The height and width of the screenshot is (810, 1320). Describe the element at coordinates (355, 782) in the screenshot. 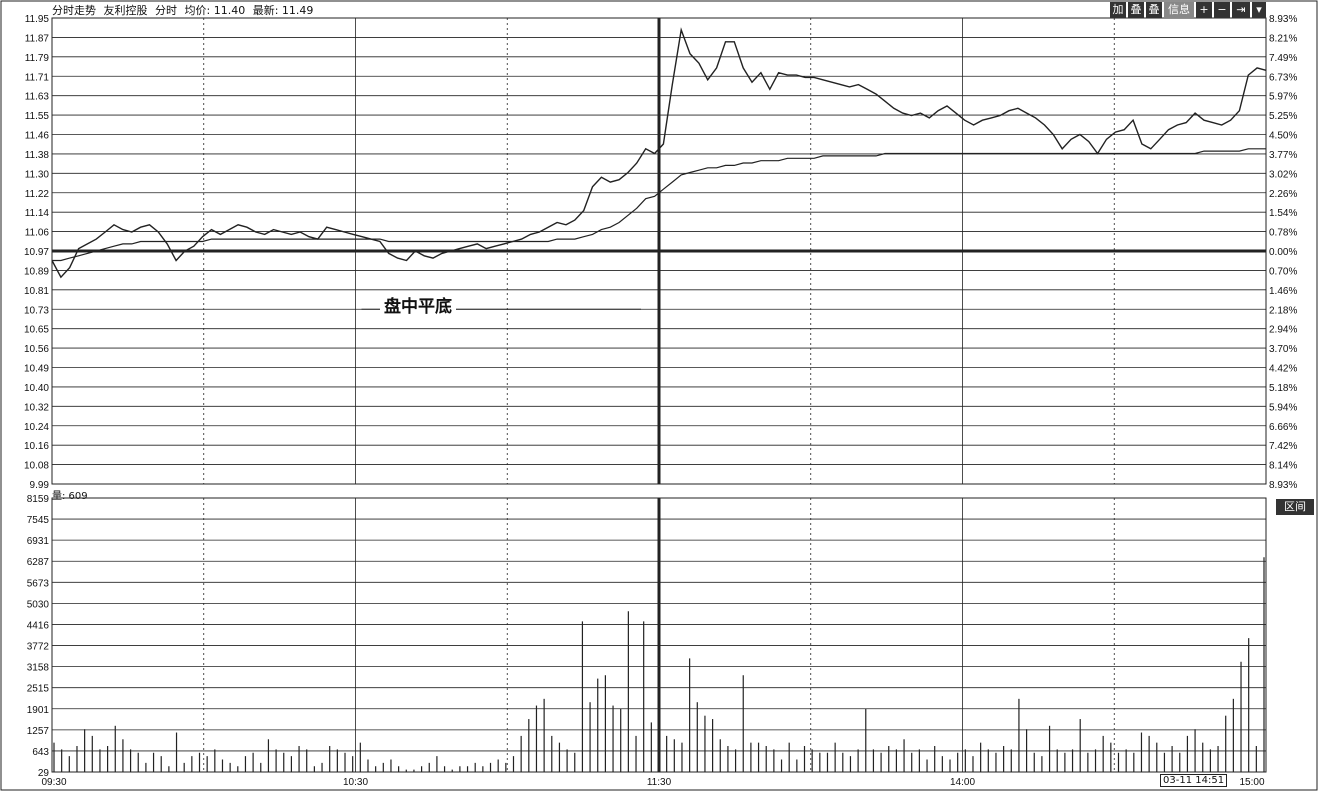

I see `time-tick-label: 10:30` at that location.